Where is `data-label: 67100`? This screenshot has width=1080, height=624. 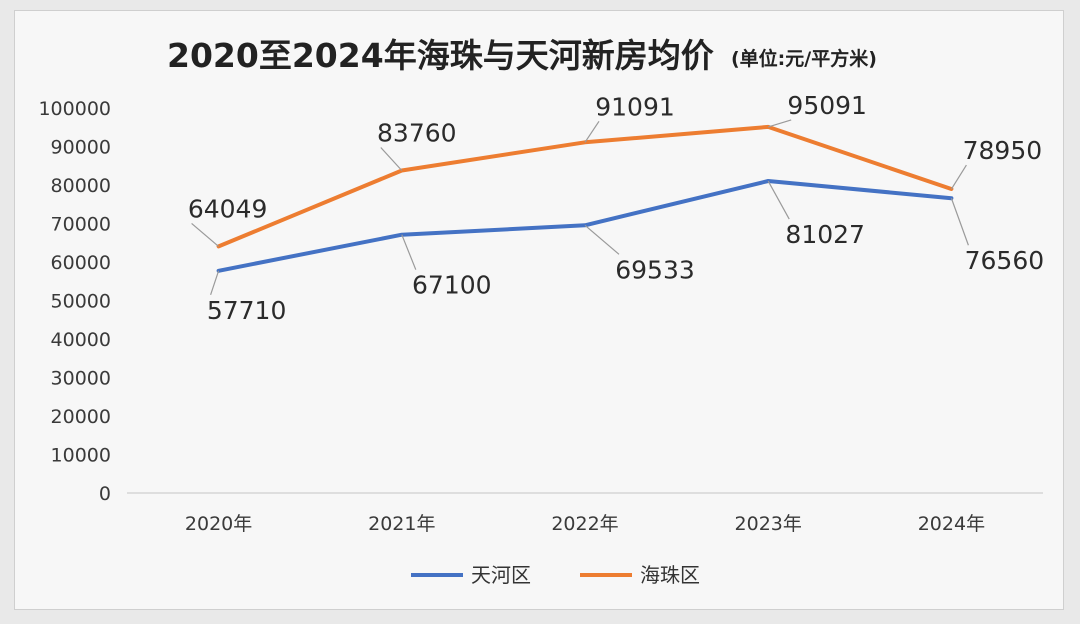 data-label: 67100 is located at coordinates (452, 285).